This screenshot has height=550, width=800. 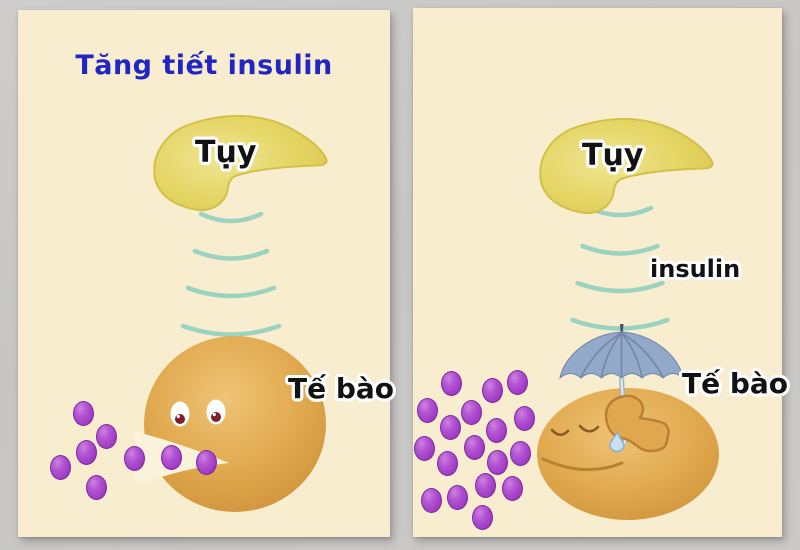 I want to click on cell-arm-holding-umbrella, so click(x=637, y=423).